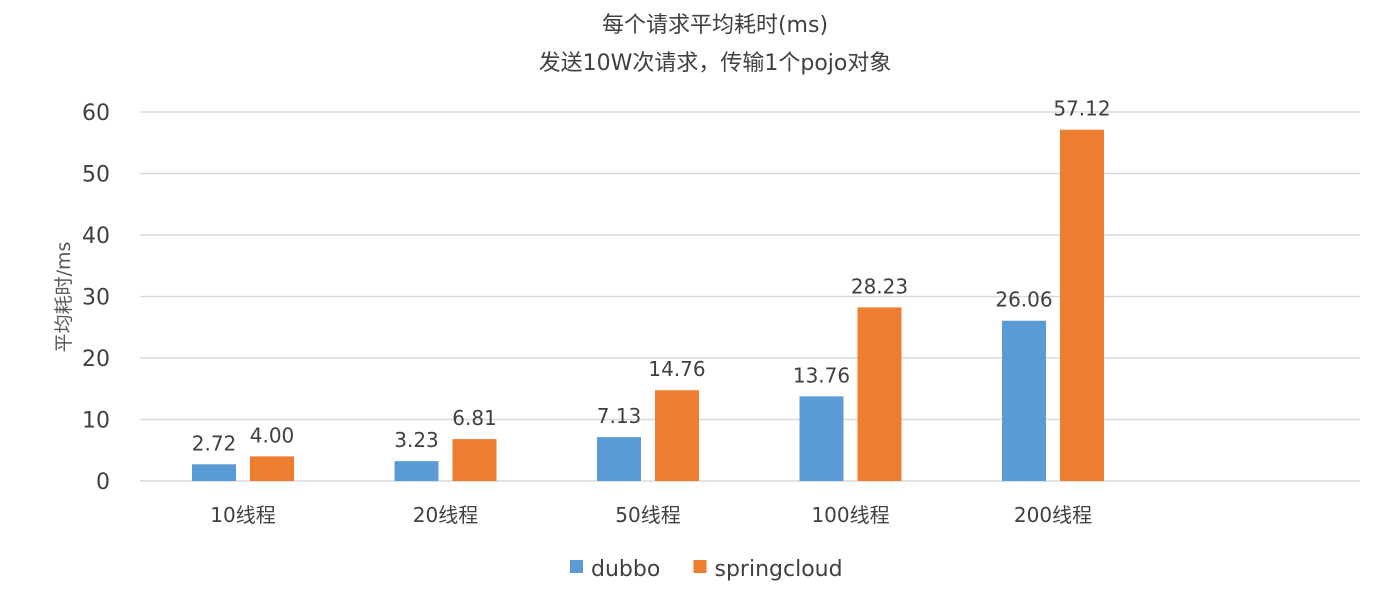 The width and height of the screenshot is (1394, 598). Describe the element at coordinates (715, 63) in the screenshot. I see `chart-subtitle: 发送10W次请求，传输1个pojo对象` at that location.